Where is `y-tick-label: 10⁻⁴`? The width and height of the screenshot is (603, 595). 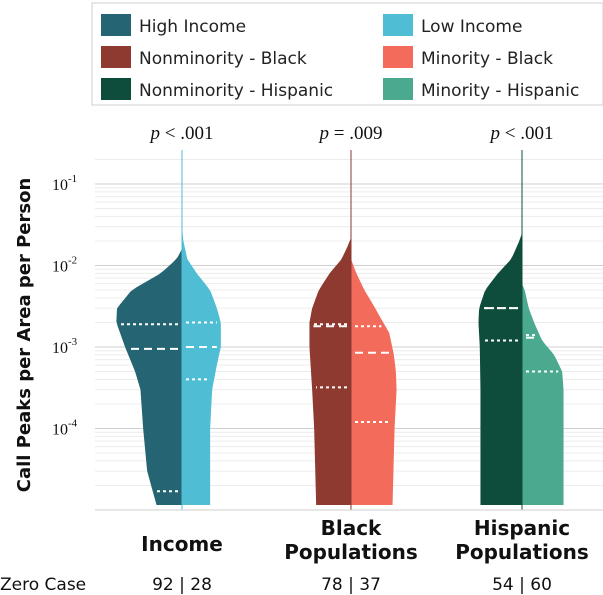
y-tick-label: 10⁻⁴ is located at coordinates (65, 428).